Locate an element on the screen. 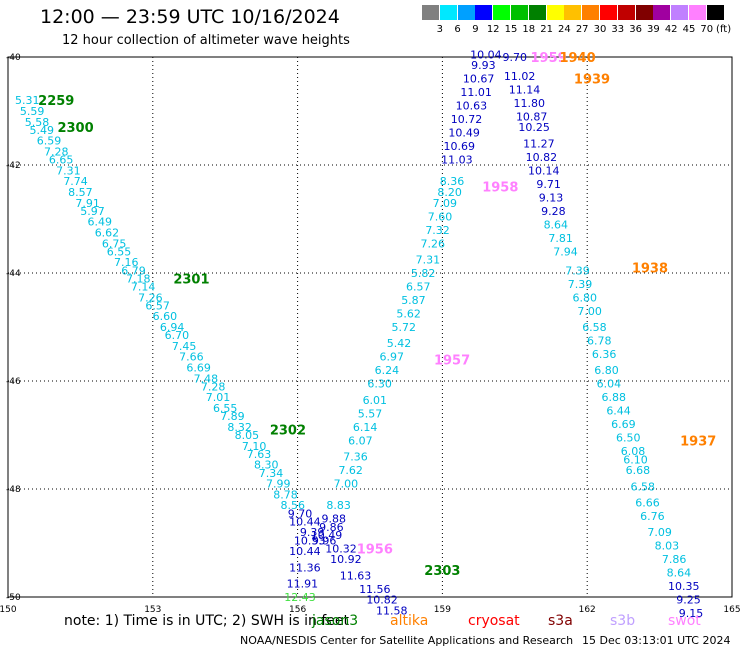 The height and width of the screenshot is (650, 740). wave-height-value: 6.49 is located at coordinates (99, 222).